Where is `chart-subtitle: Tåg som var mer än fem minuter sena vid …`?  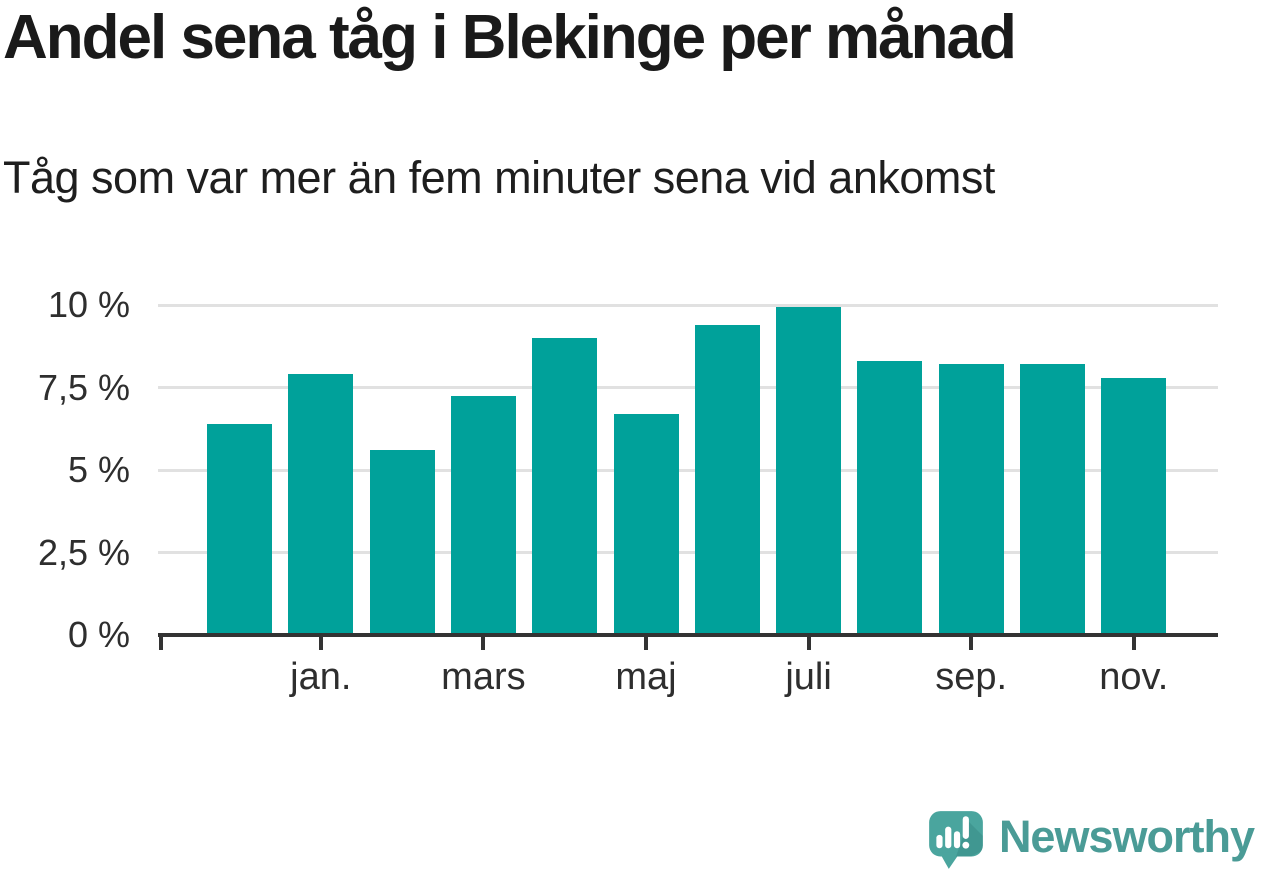 chart-subtitle: Tåg som var mer än fem minuter sena vid … is located at coordinates (499, 177).